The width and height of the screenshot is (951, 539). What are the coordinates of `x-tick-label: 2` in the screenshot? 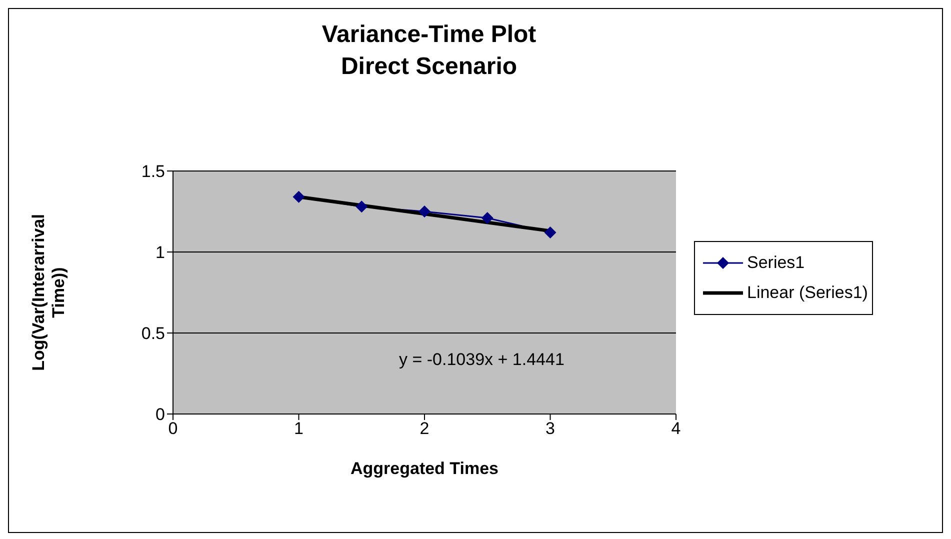 It's located at (425, 428).